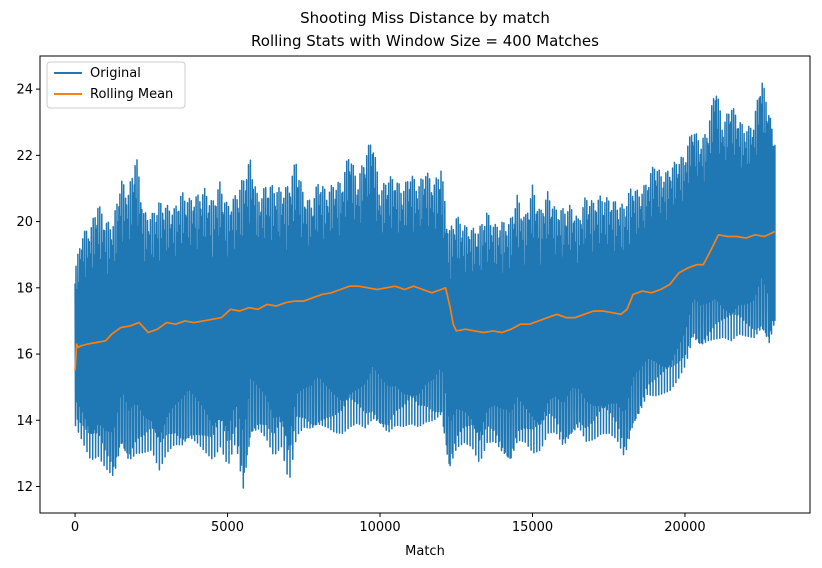  I want to click on legend-label-rolling-mean: Rolling Mean, so click(131, 94).